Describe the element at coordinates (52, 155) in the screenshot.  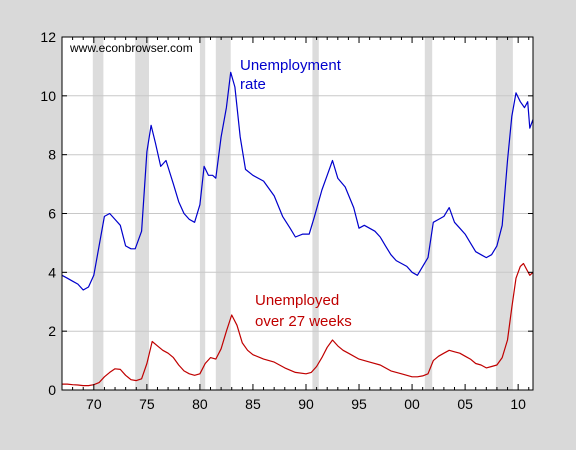
I see `y-tick-label-8: 8` at that location.